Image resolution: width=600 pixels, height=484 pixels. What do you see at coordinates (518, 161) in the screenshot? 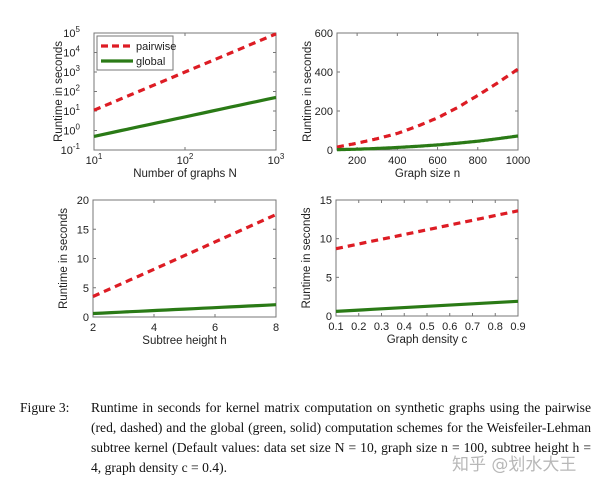
I see `x-tick-label: 1000` at bounding box center [518, 161].